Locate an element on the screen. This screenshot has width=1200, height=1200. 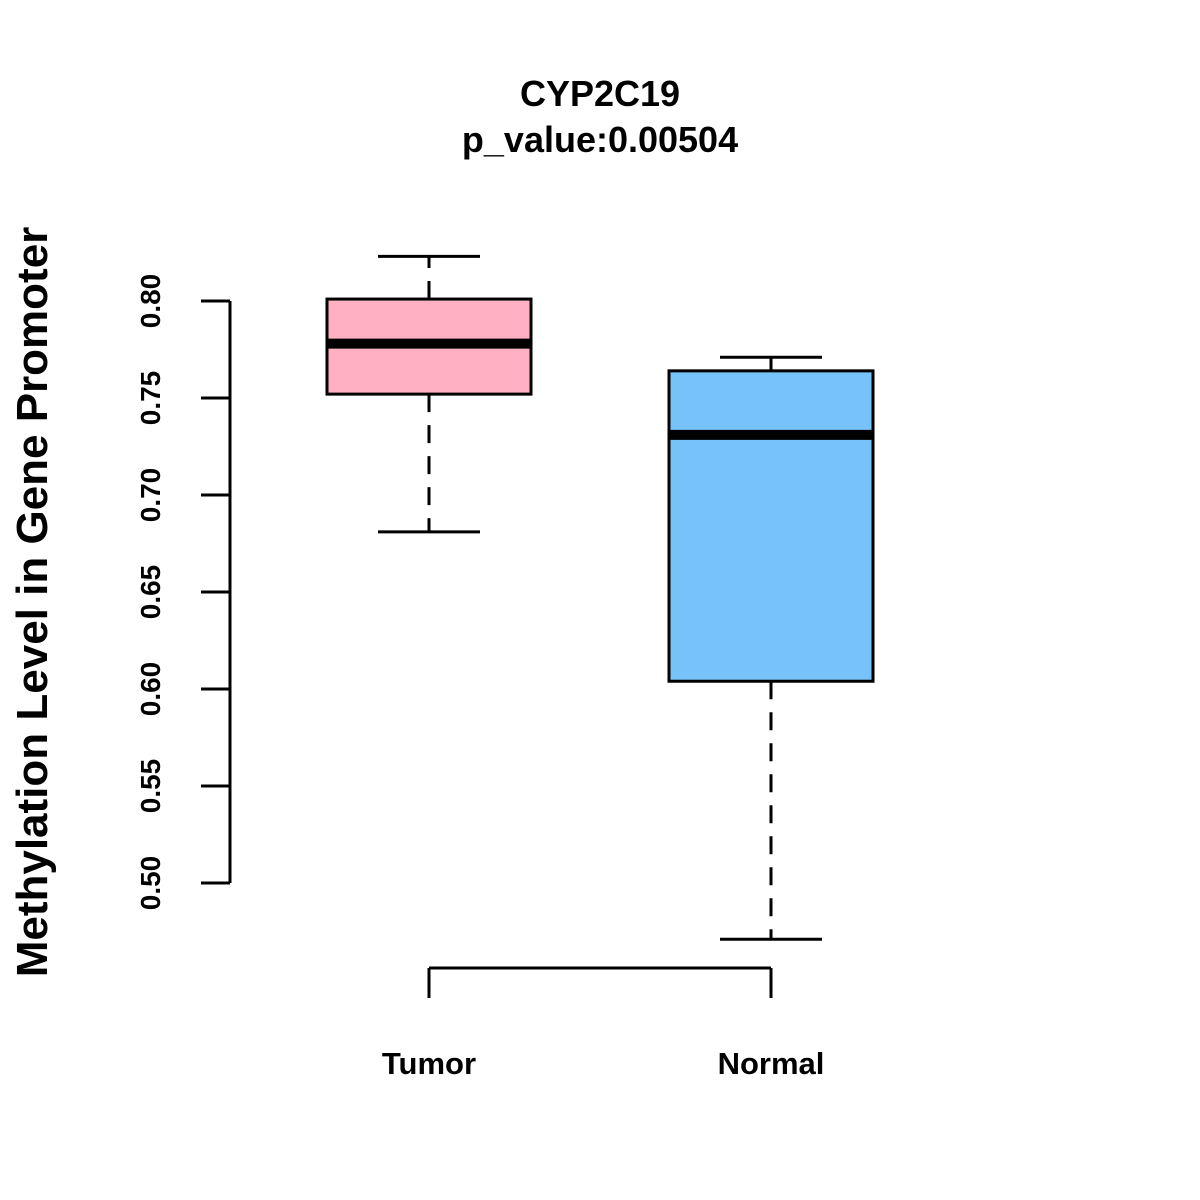
y-tick-label: 0.55 is located at coordinates (150, 786).